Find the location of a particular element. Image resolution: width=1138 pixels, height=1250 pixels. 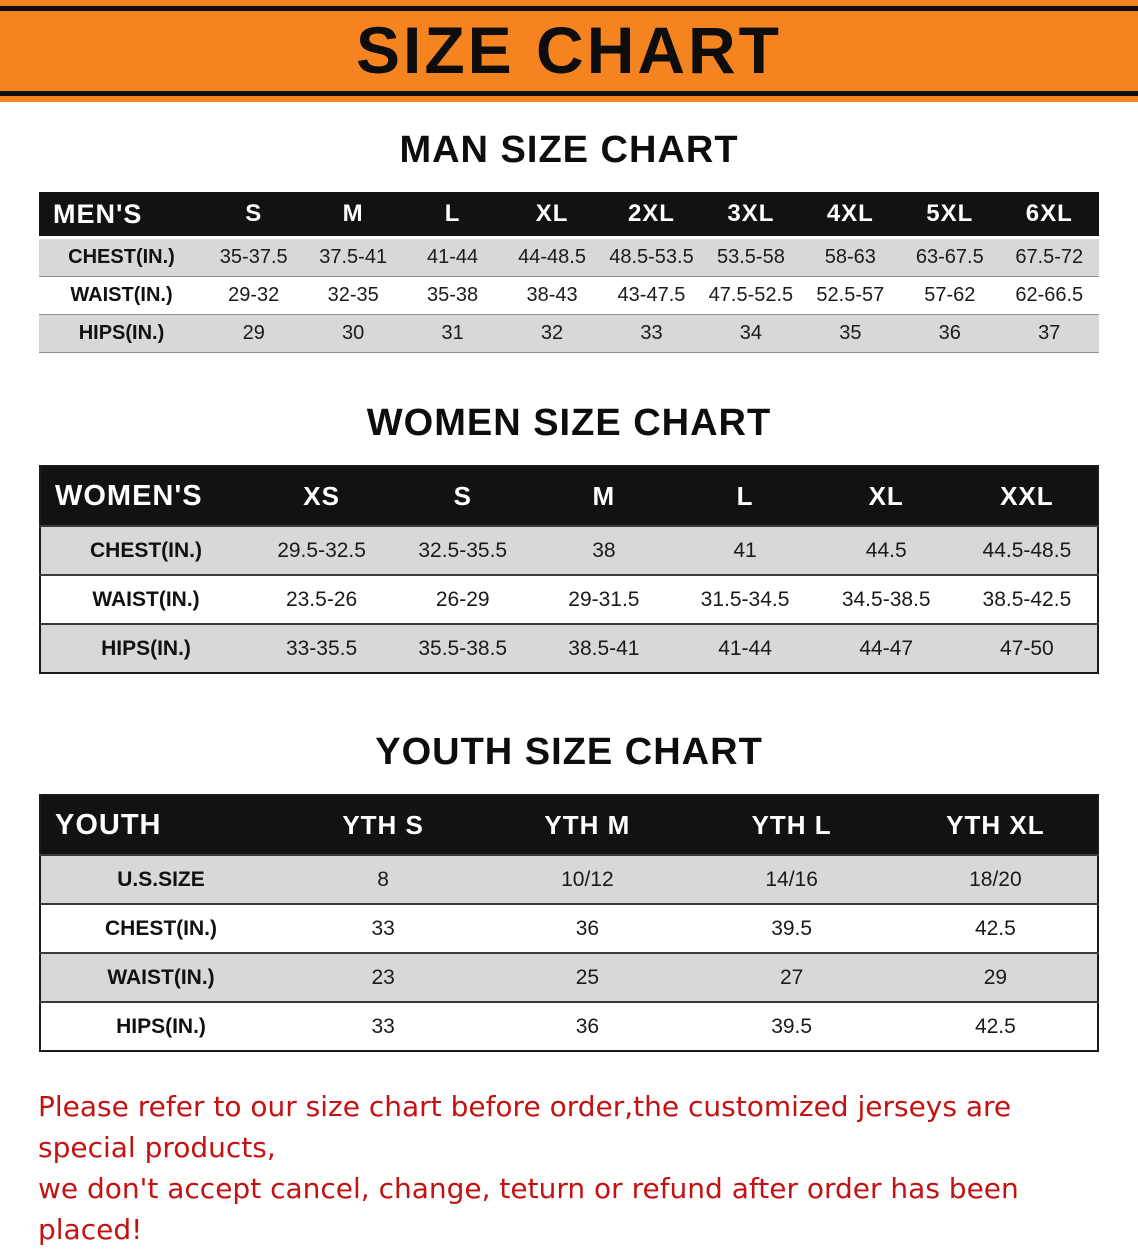

banner-inner: SIZE CHART is located at coordinates (569, 51).